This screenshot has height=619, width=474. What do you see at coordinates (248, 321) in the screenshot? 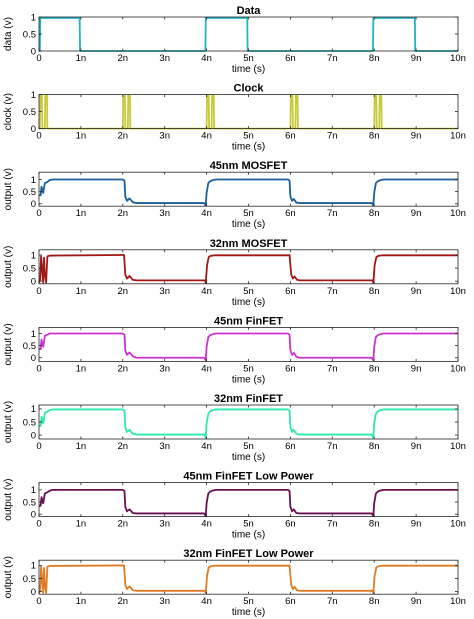
I see `chart-title: 45nm FinFET` at bounding box center [248, 321].